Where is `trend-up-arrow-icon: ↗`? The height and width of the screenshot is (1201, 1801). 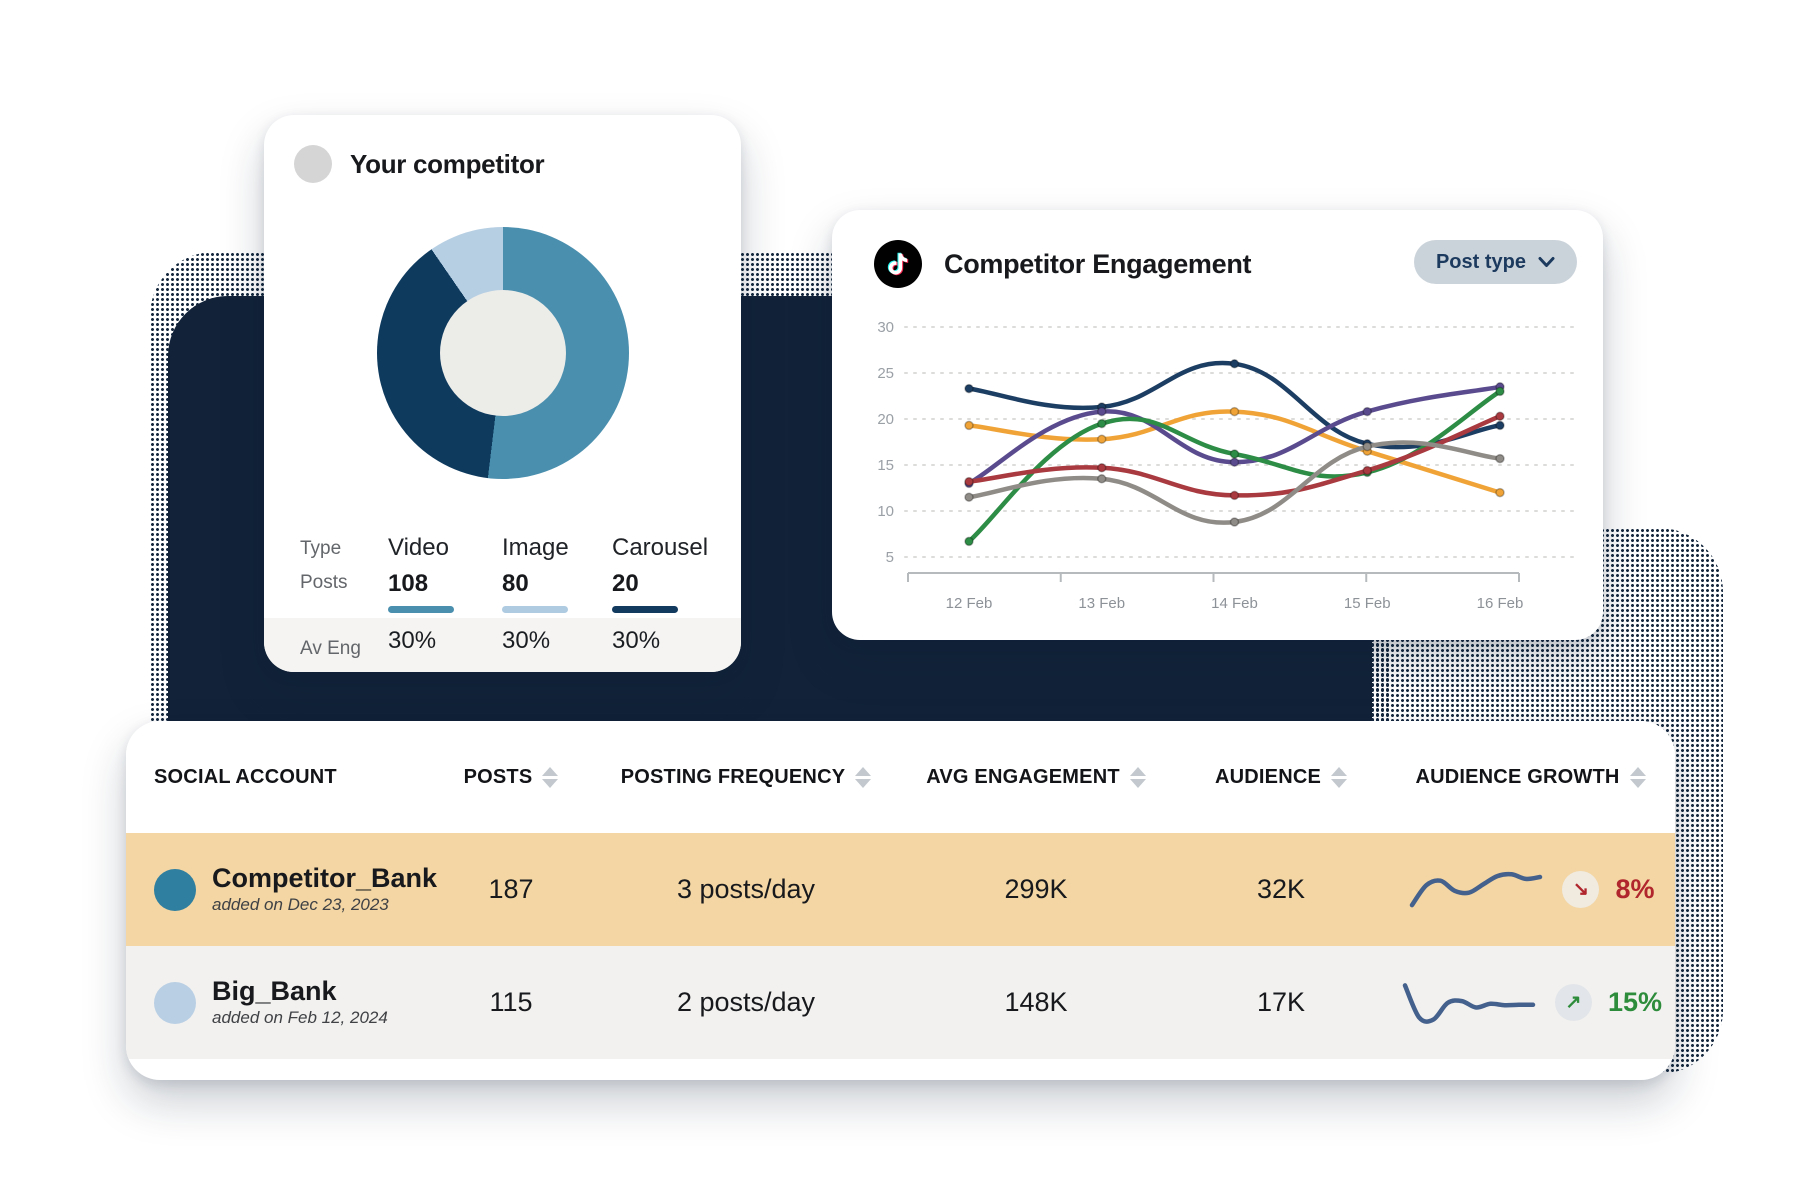
trend-up-arrow-icon: ↗ is located at coordinates (1573, 1002).